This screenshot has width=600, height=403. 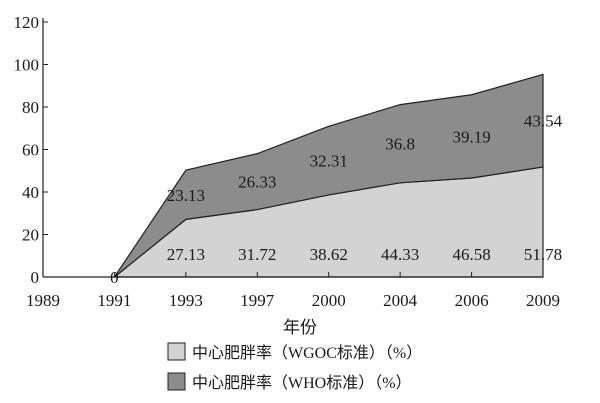 What do you see at coordinates (472, 300) in the screenshot?
I see `x-tick-label: 2006` at bounding box center [472, 300].